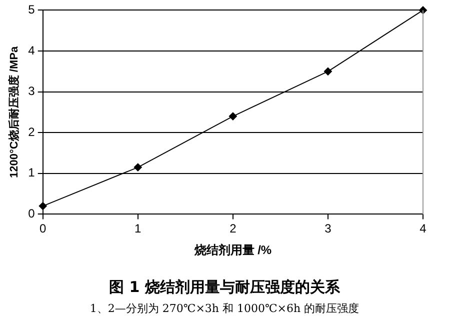  What do you see at coordinates (32, 173) in the screenshot?
I see `y-tick-label: 1` at bounding box center [32, 173].